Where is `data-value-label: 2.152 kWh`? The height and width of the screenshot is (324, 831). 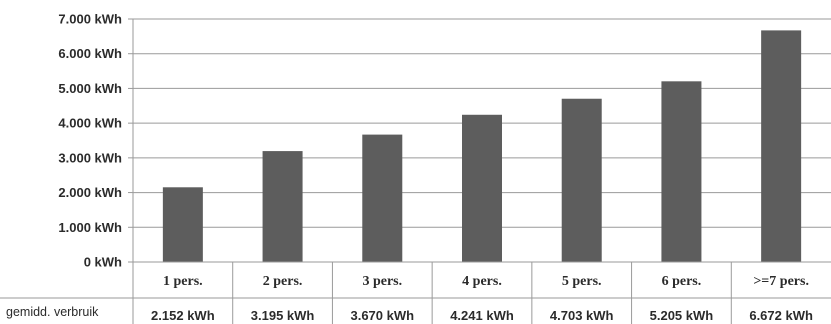
data-value-label: 2.152 kWh is located at coordinates (183, 315).